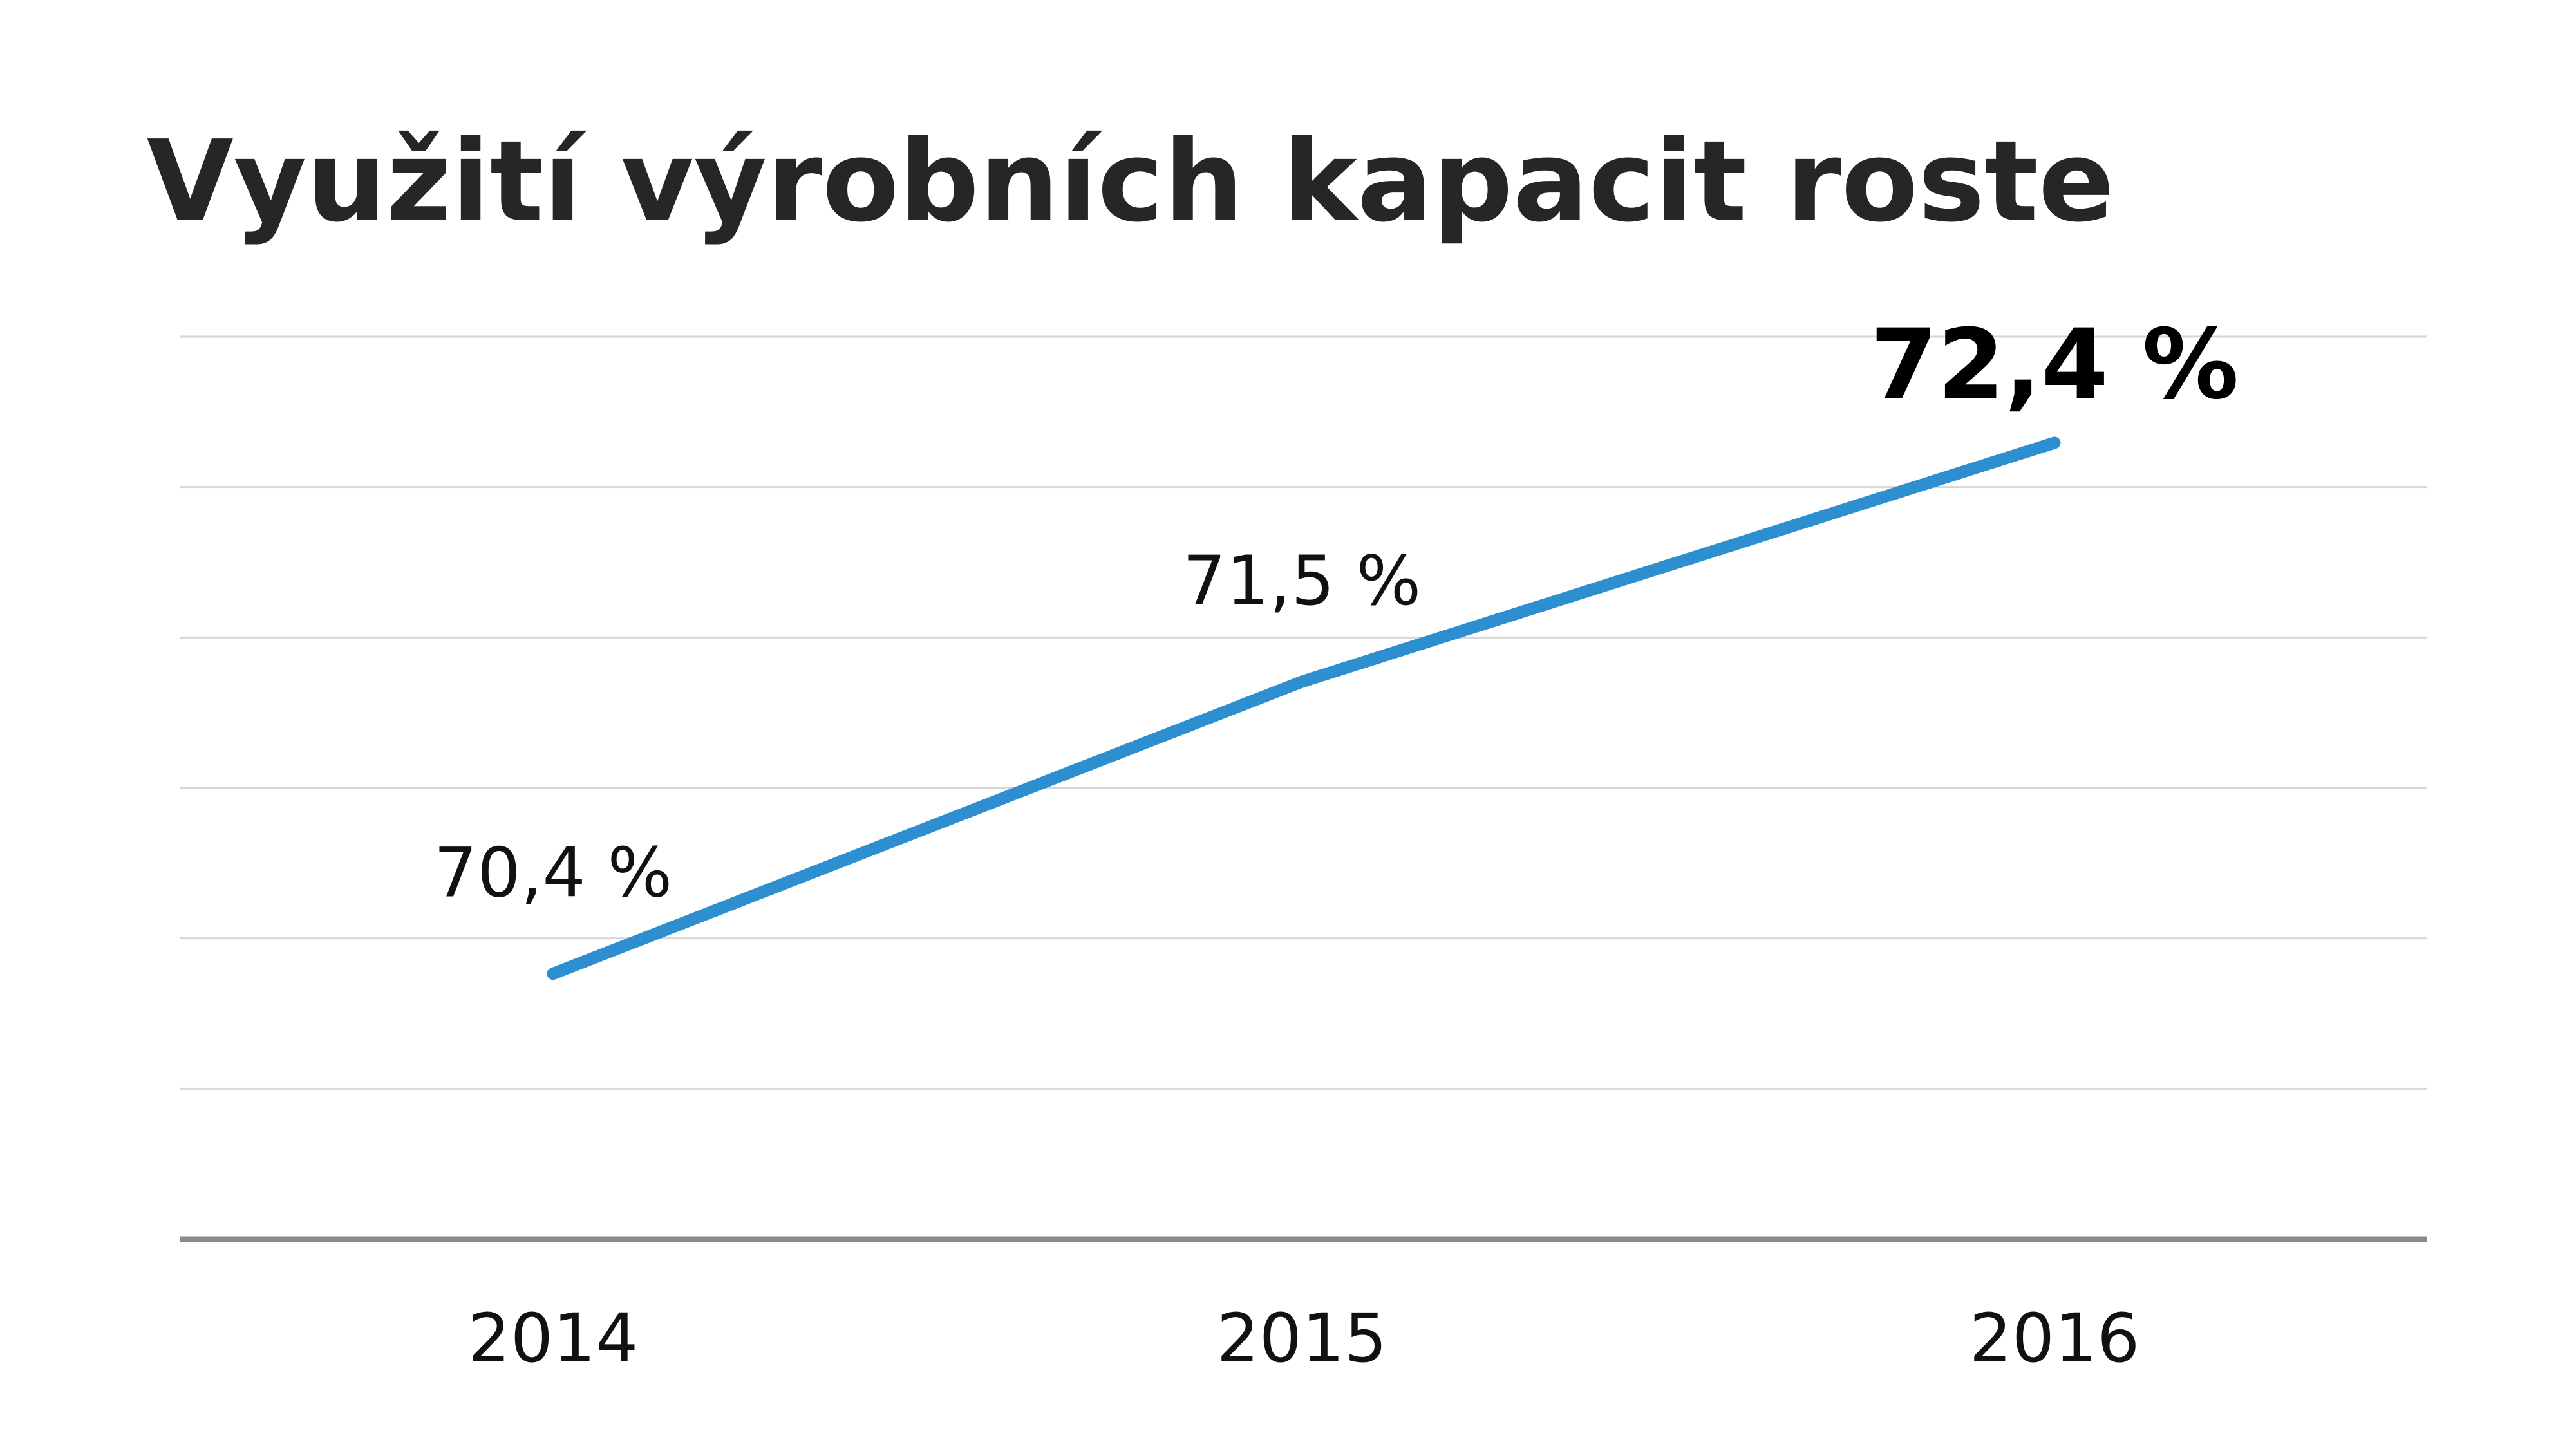  I want to click on data-label: 72,4 %, so click(2054, 365).